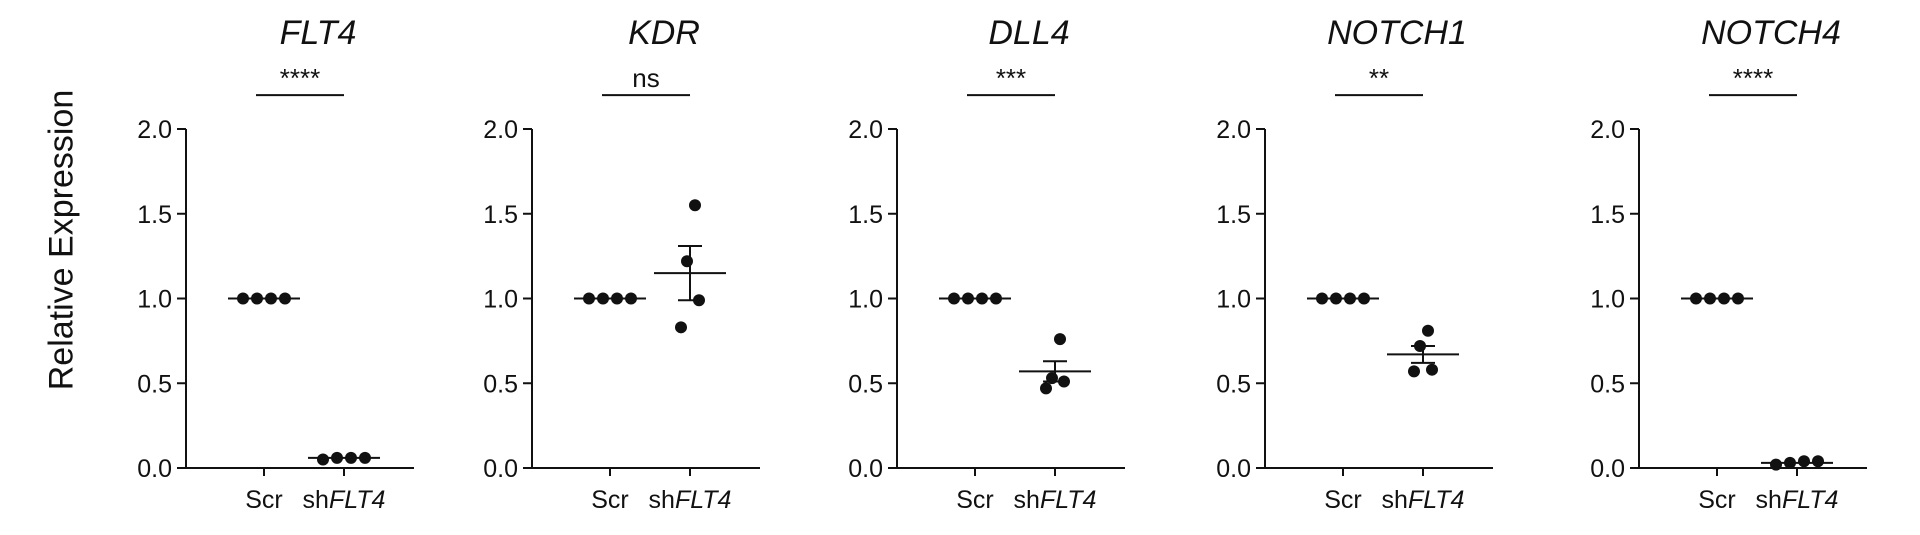  What do you see at coordinates (1397, 33) in the screenshot?
I see `panel-title: NOTCH1` at bounding box center [1397, 33].